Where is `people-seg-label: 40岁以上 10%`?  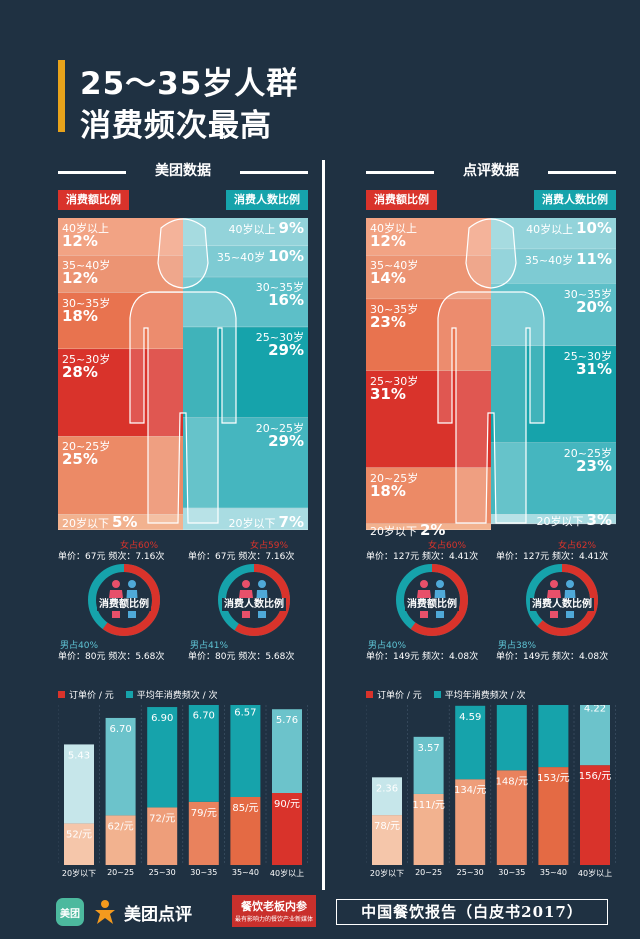 people-seg-label: 40岁以上 10% is located at coordinates (569, 229).